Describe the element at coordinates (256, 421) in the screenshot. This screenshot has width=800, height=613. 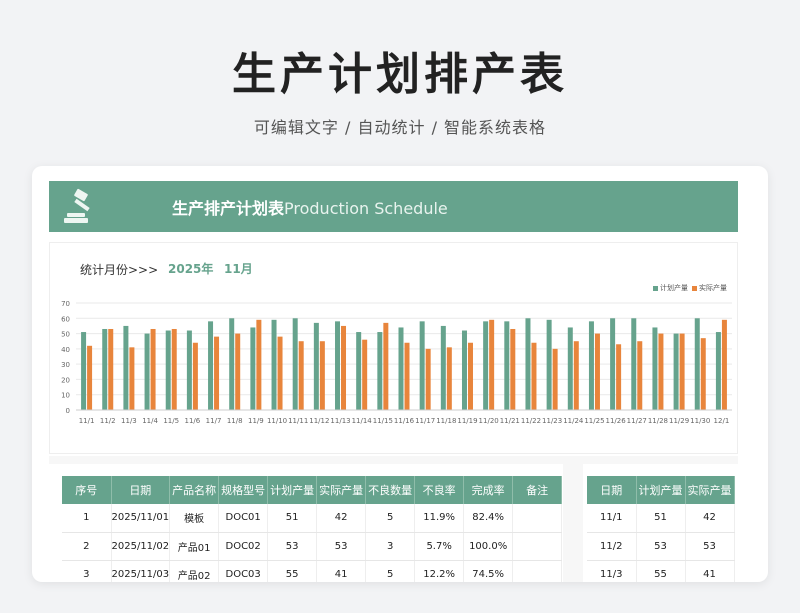
I see `x-tick-label: 11/9` at that location.